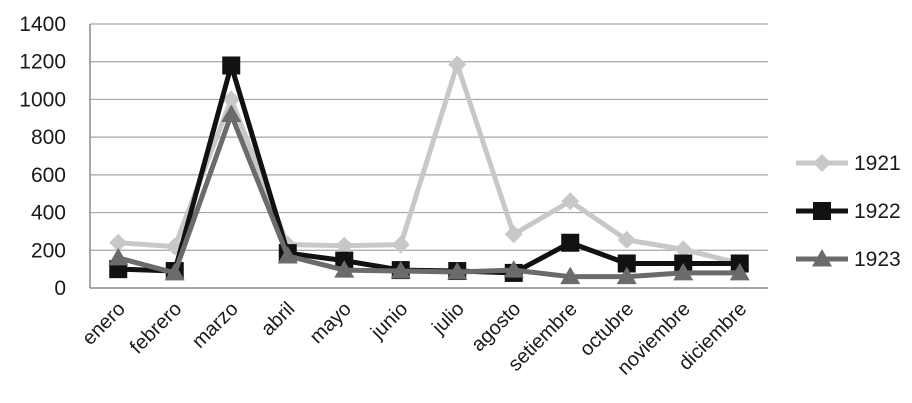 The width and height of the screenshot is (912, 403). I want to click on data-point-1921-julio, so click(457, 64).